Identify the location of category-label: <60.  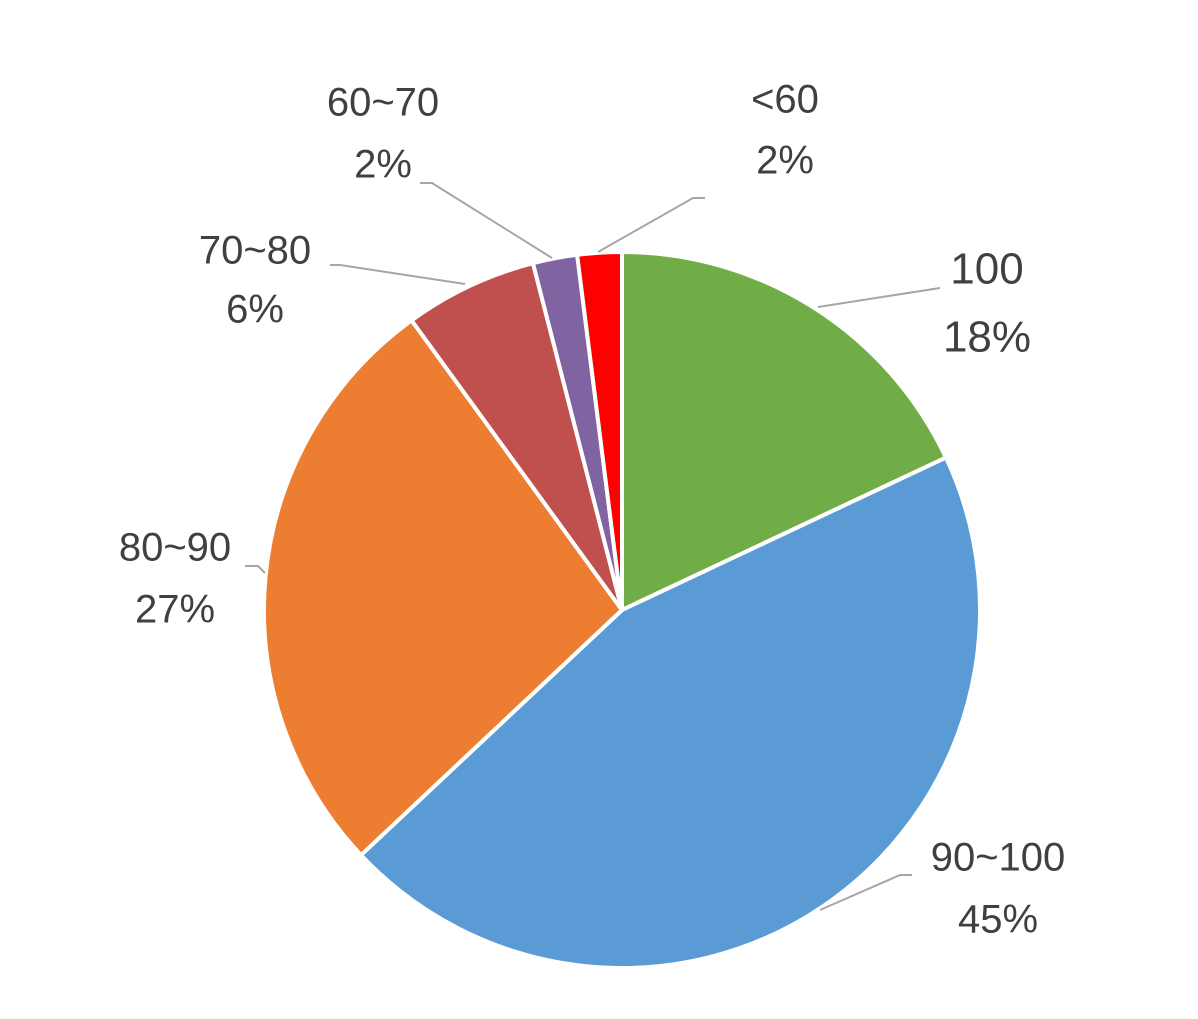
(785, 100).